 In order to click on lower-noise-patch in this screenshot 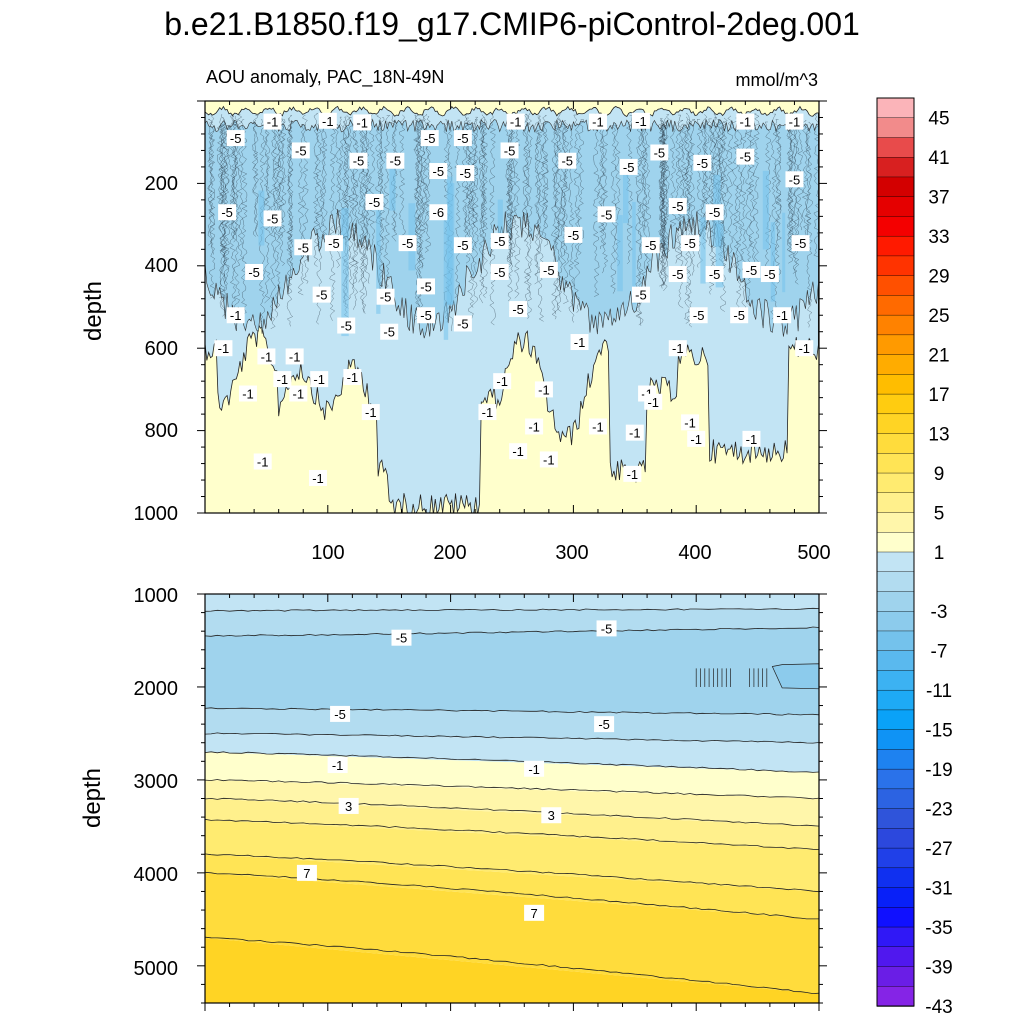, I will do `click(795, 676)`.